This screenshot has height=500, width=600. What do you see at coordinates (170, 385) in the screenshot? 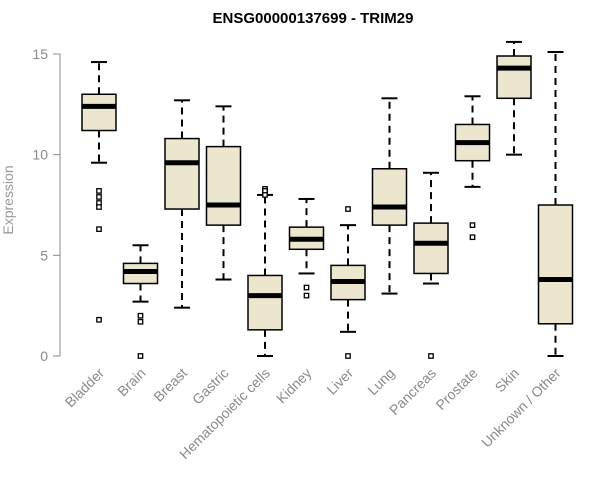
I see `x-tick-label: Breast` at bounding box center [170, 385].